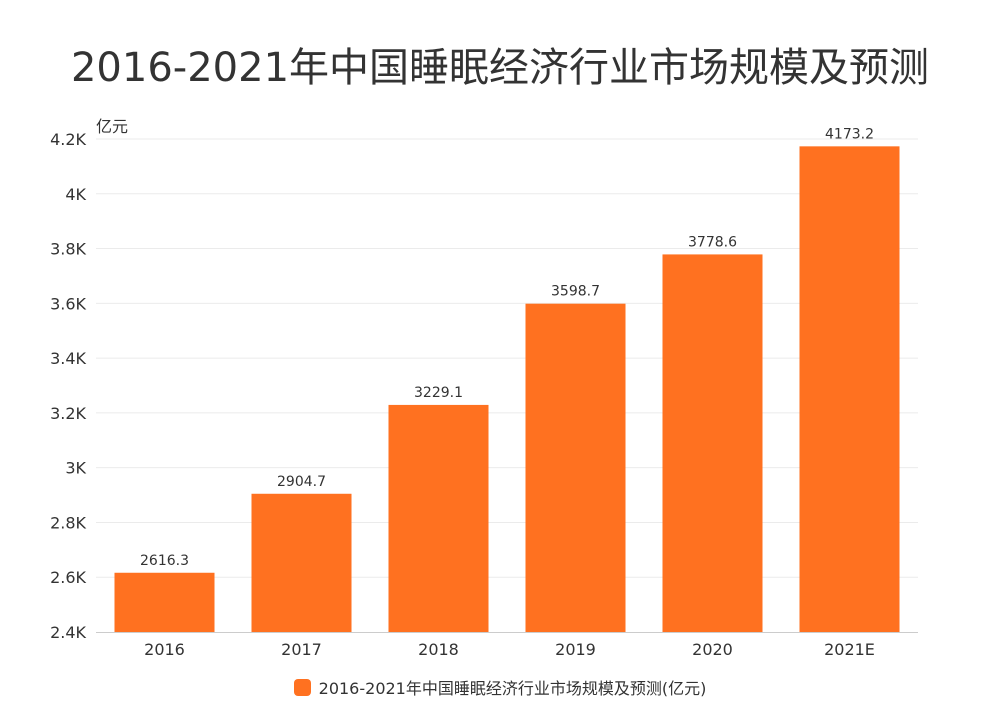  I want to click on data-label-2018: 3229.1, so click(438, 393).